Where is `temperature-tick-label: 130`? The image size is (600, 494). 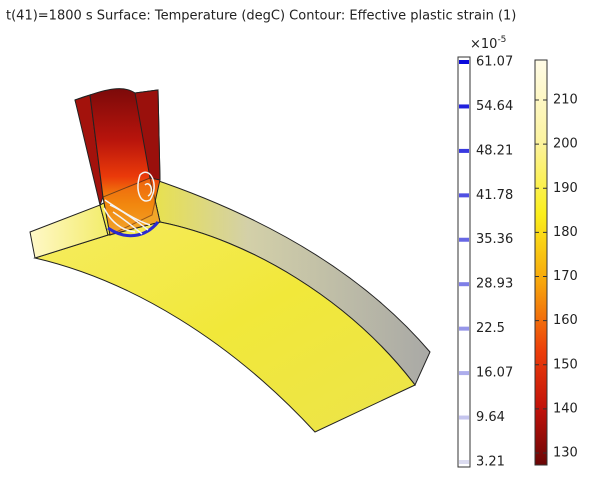
temperature-tick-label: 130 is located at coordinates (565, 453).